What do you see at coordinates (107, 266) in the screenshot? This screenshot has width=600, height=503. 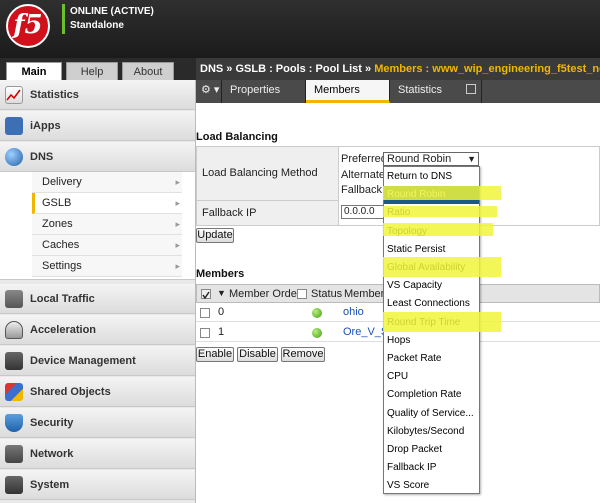 I see `submenu-settings: Settings ▸` at bounding box center [107, 266].